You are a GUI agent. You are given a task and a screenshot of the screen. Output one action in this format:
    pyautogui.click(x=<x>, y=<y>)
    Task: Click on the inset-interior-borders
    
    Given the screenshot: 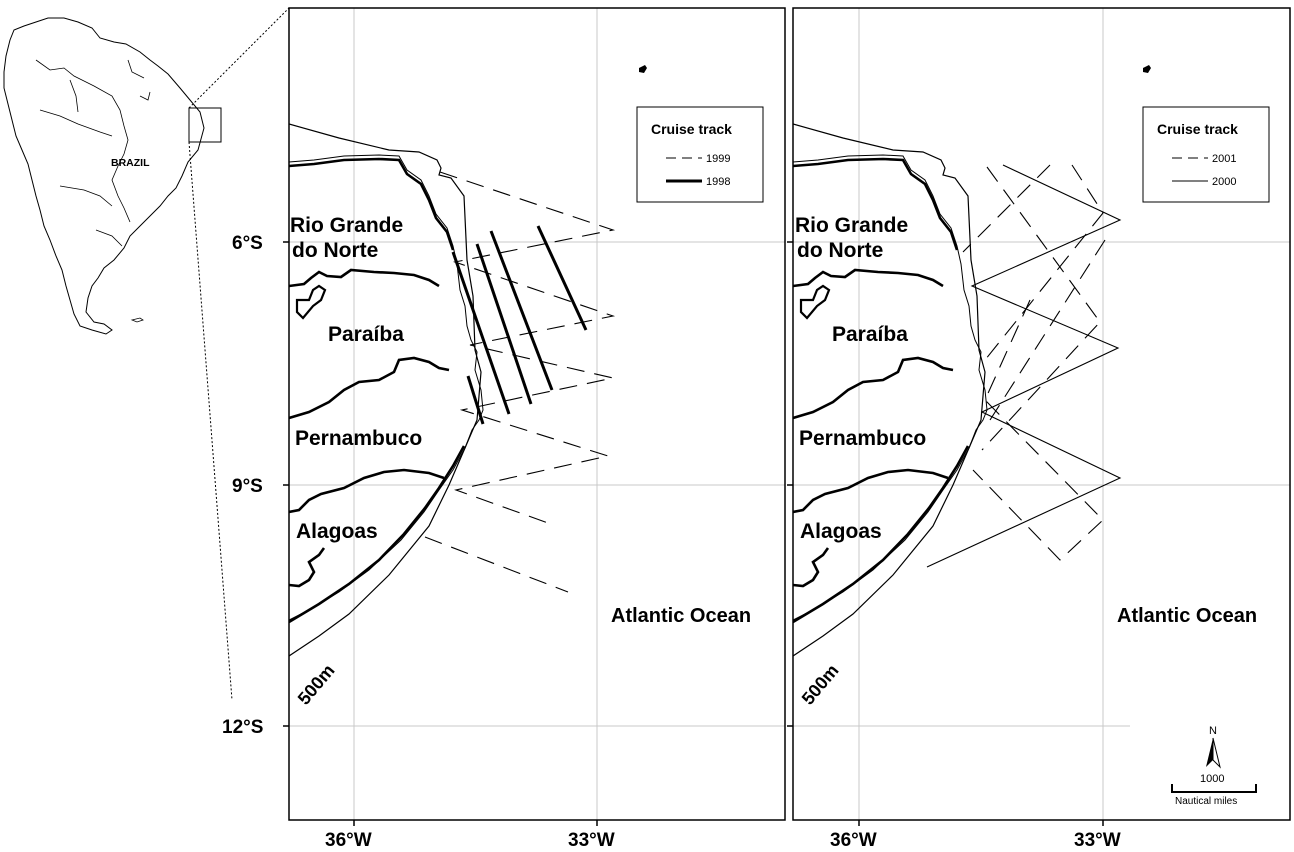 What is the action you would take?
    pyautogui.click(x=93, y=153)
    